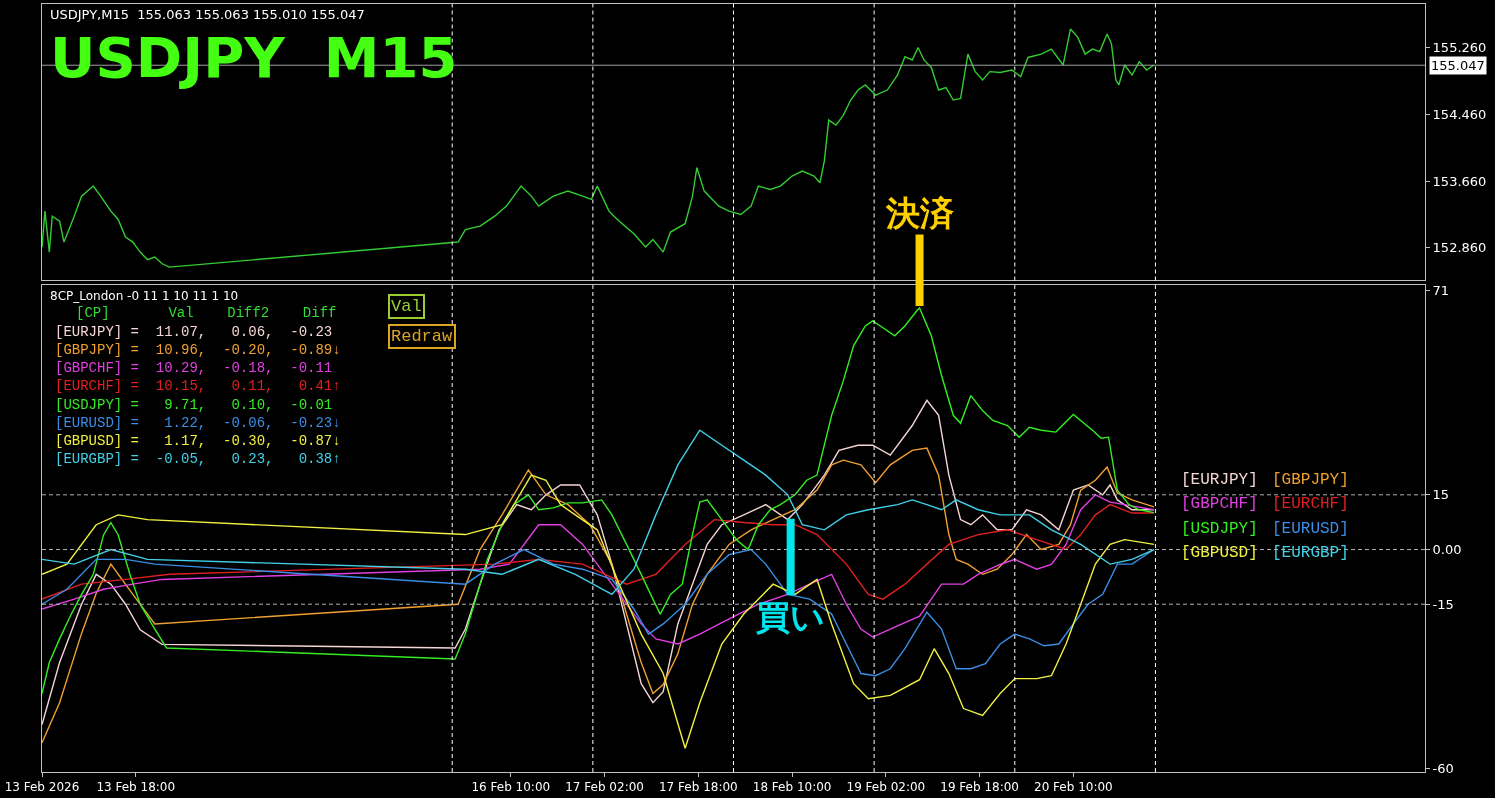 The image size is (1495, 798). Describe the element at coordinates (1458, 65) in the screenshot. I see `ref-line-label: 155.047` at that location.